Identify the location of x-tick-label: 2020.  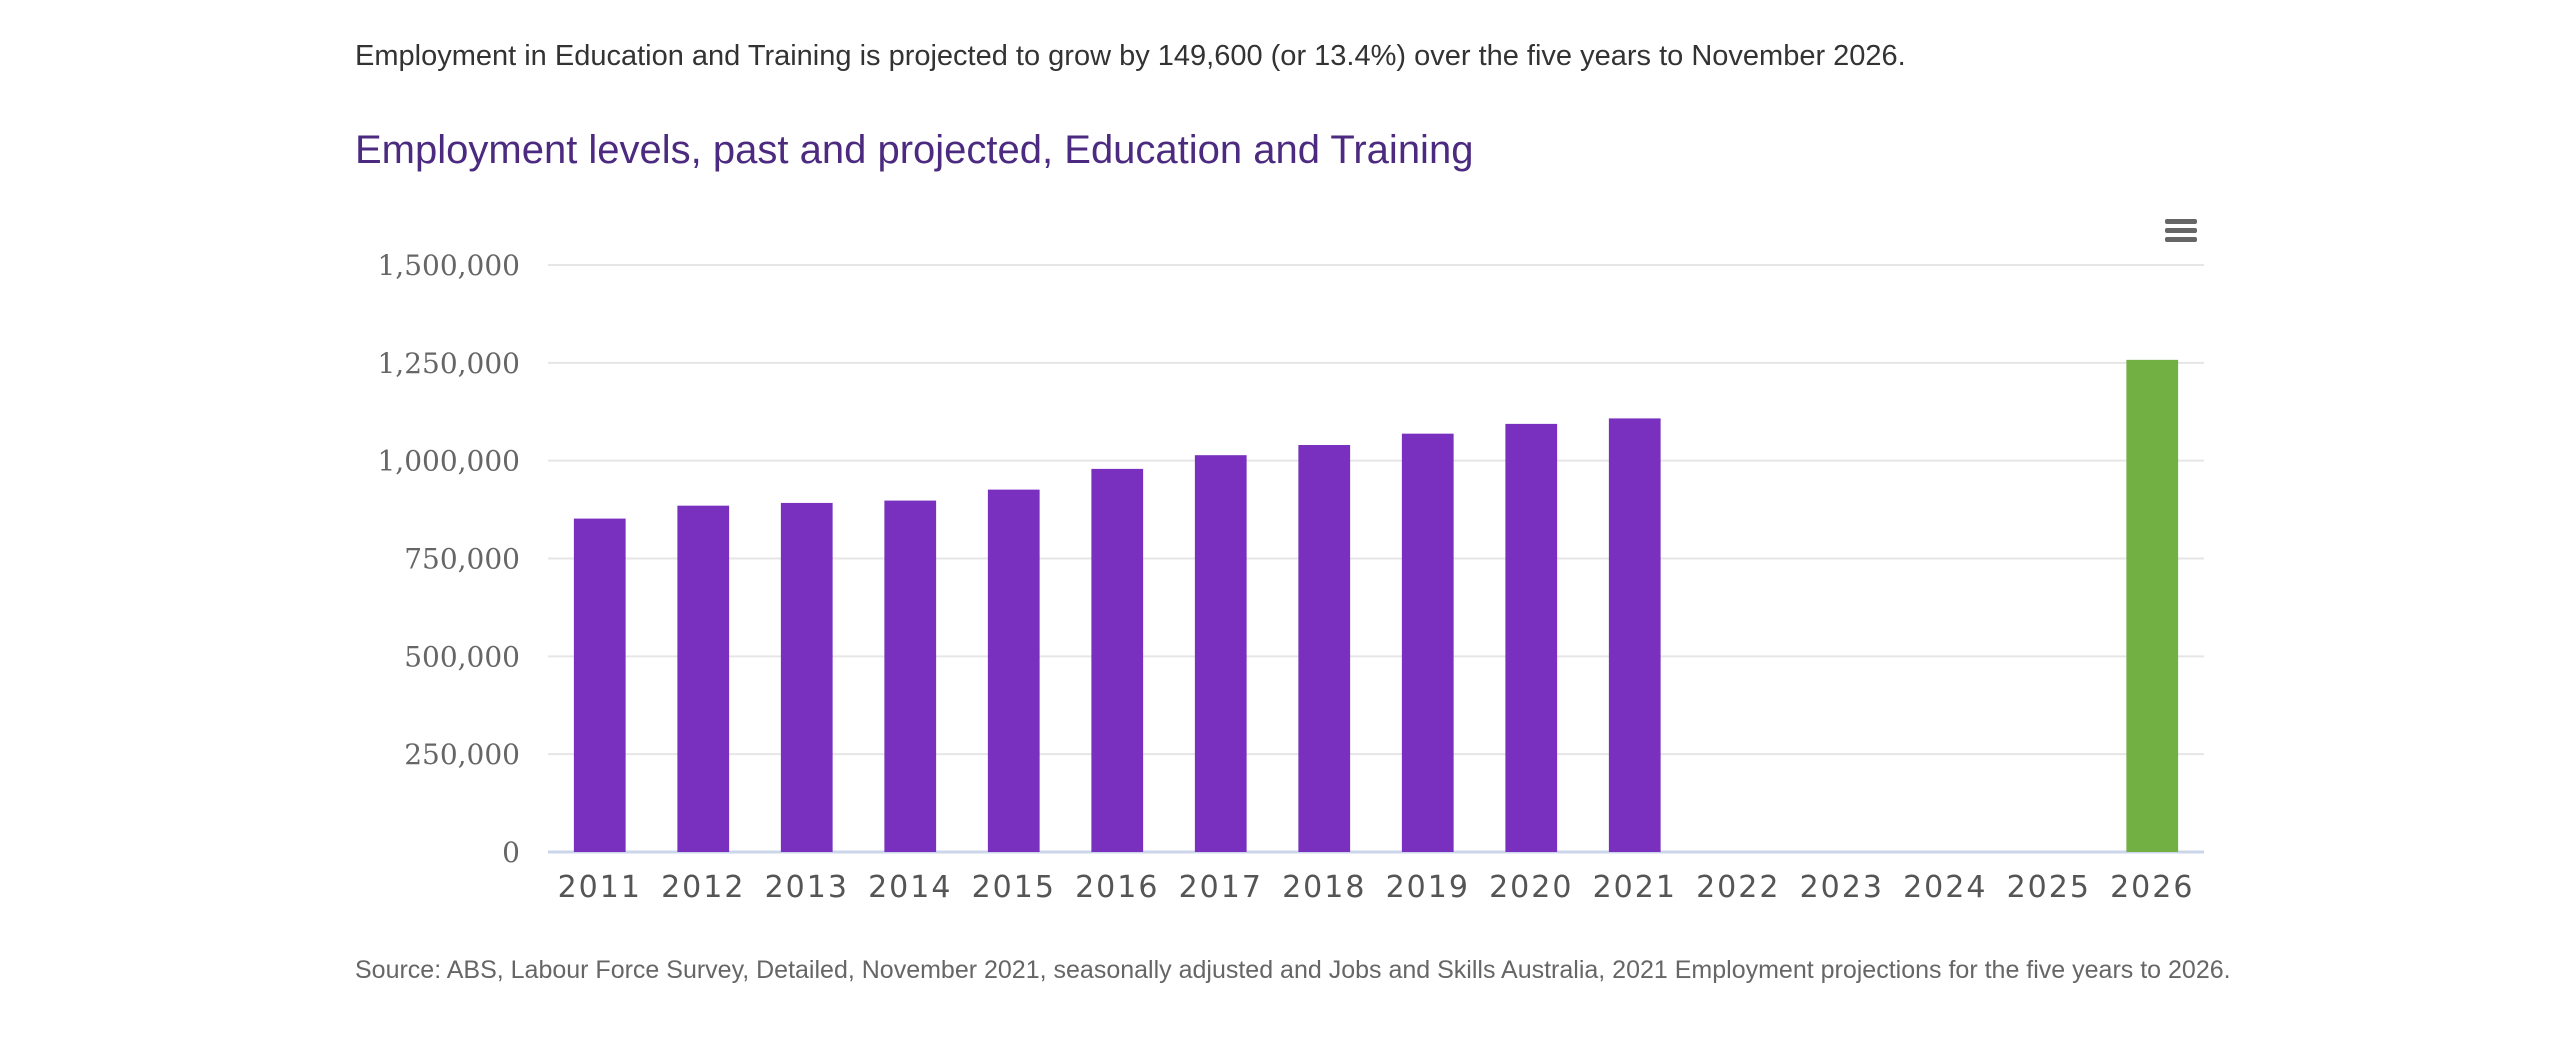
(1531, 887).